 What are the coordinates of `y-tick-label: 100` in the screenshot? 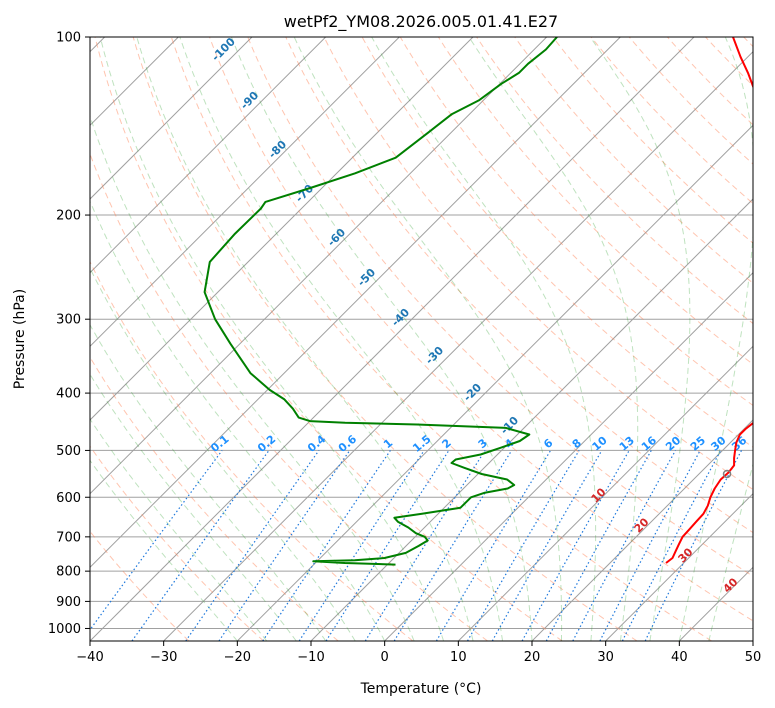 It's located at (68, 38).